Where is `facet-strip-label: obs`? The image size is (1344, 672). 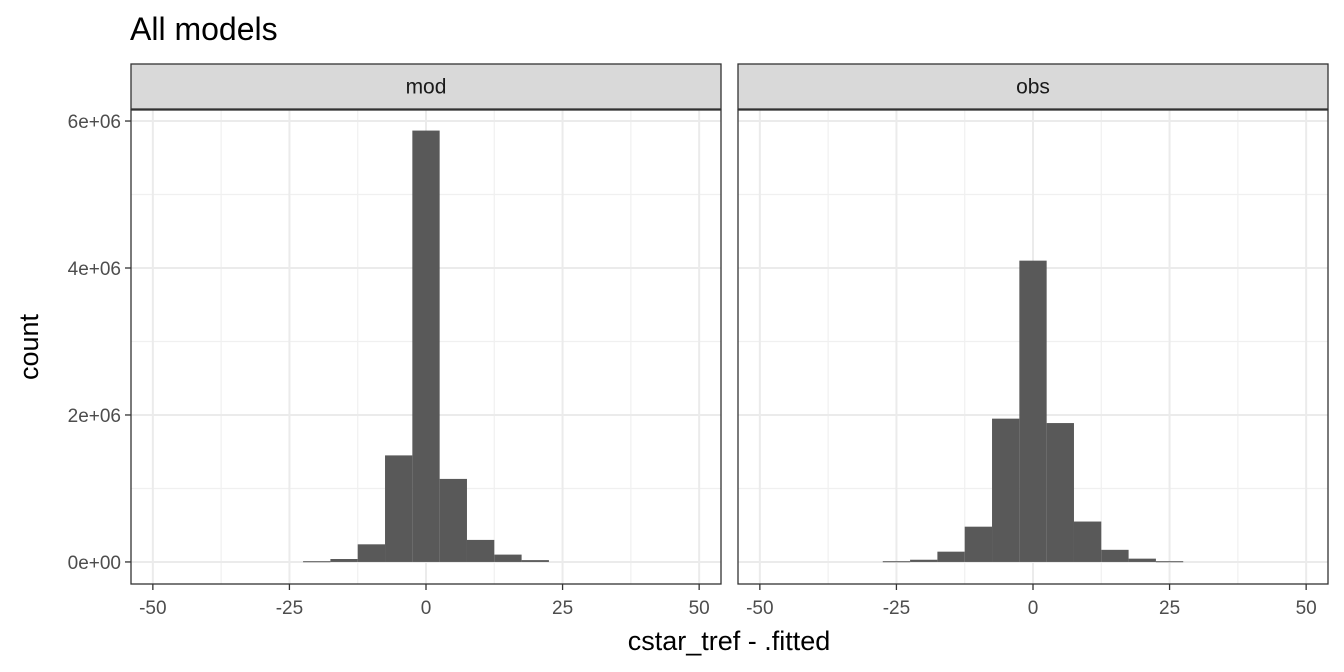 facet-strip-label: obs is located at coordinates (1033, 87).